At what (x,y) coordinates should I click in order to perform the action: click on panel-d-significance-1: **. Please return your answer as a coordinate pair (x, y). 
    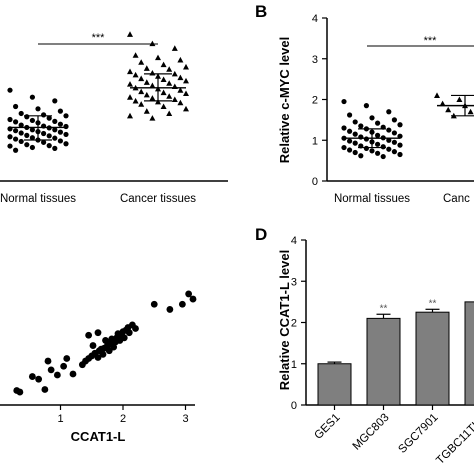
    Looking at the image, I should click on (384, 308).